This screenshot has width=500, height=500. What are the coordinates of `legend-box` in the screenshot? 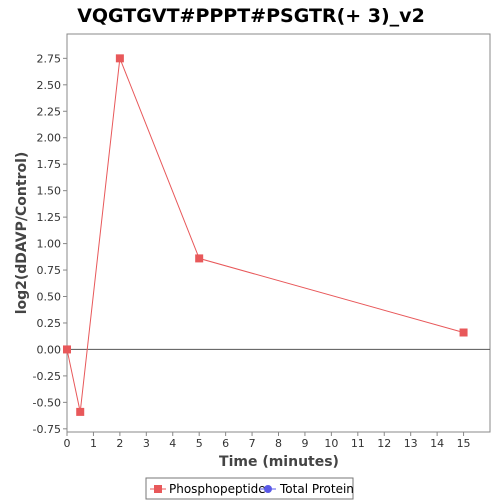 It's located at (249, 488).